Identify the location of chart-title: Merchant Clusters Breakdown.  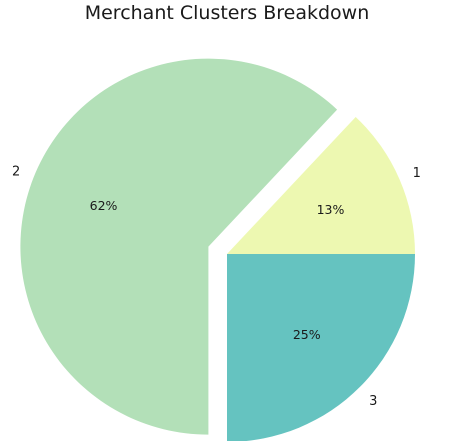
(227, 13).